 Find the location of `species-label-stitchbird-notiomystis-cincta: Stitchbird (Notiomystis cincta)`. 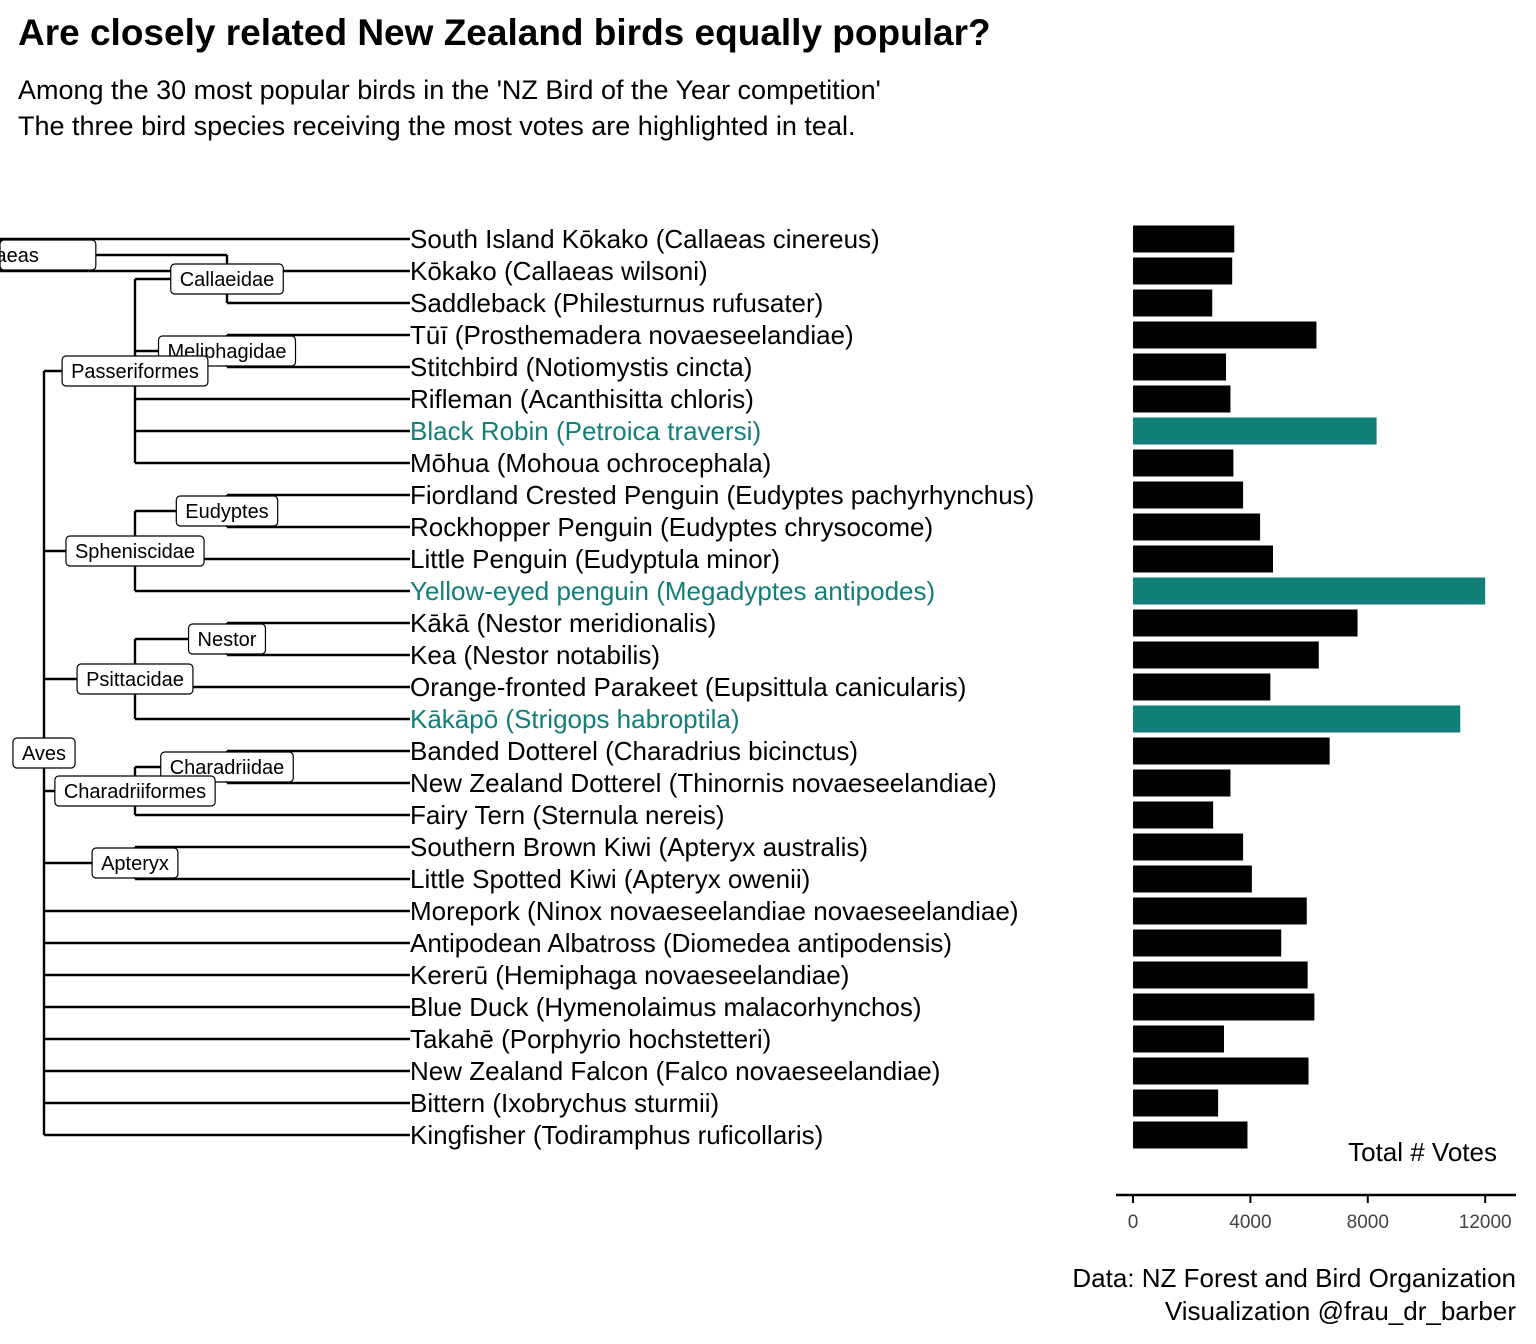

species-label-stitchbird-notiomystis-cincta: Stitchbird (Notiomystis cincta) is located at coordinates (581, 367).